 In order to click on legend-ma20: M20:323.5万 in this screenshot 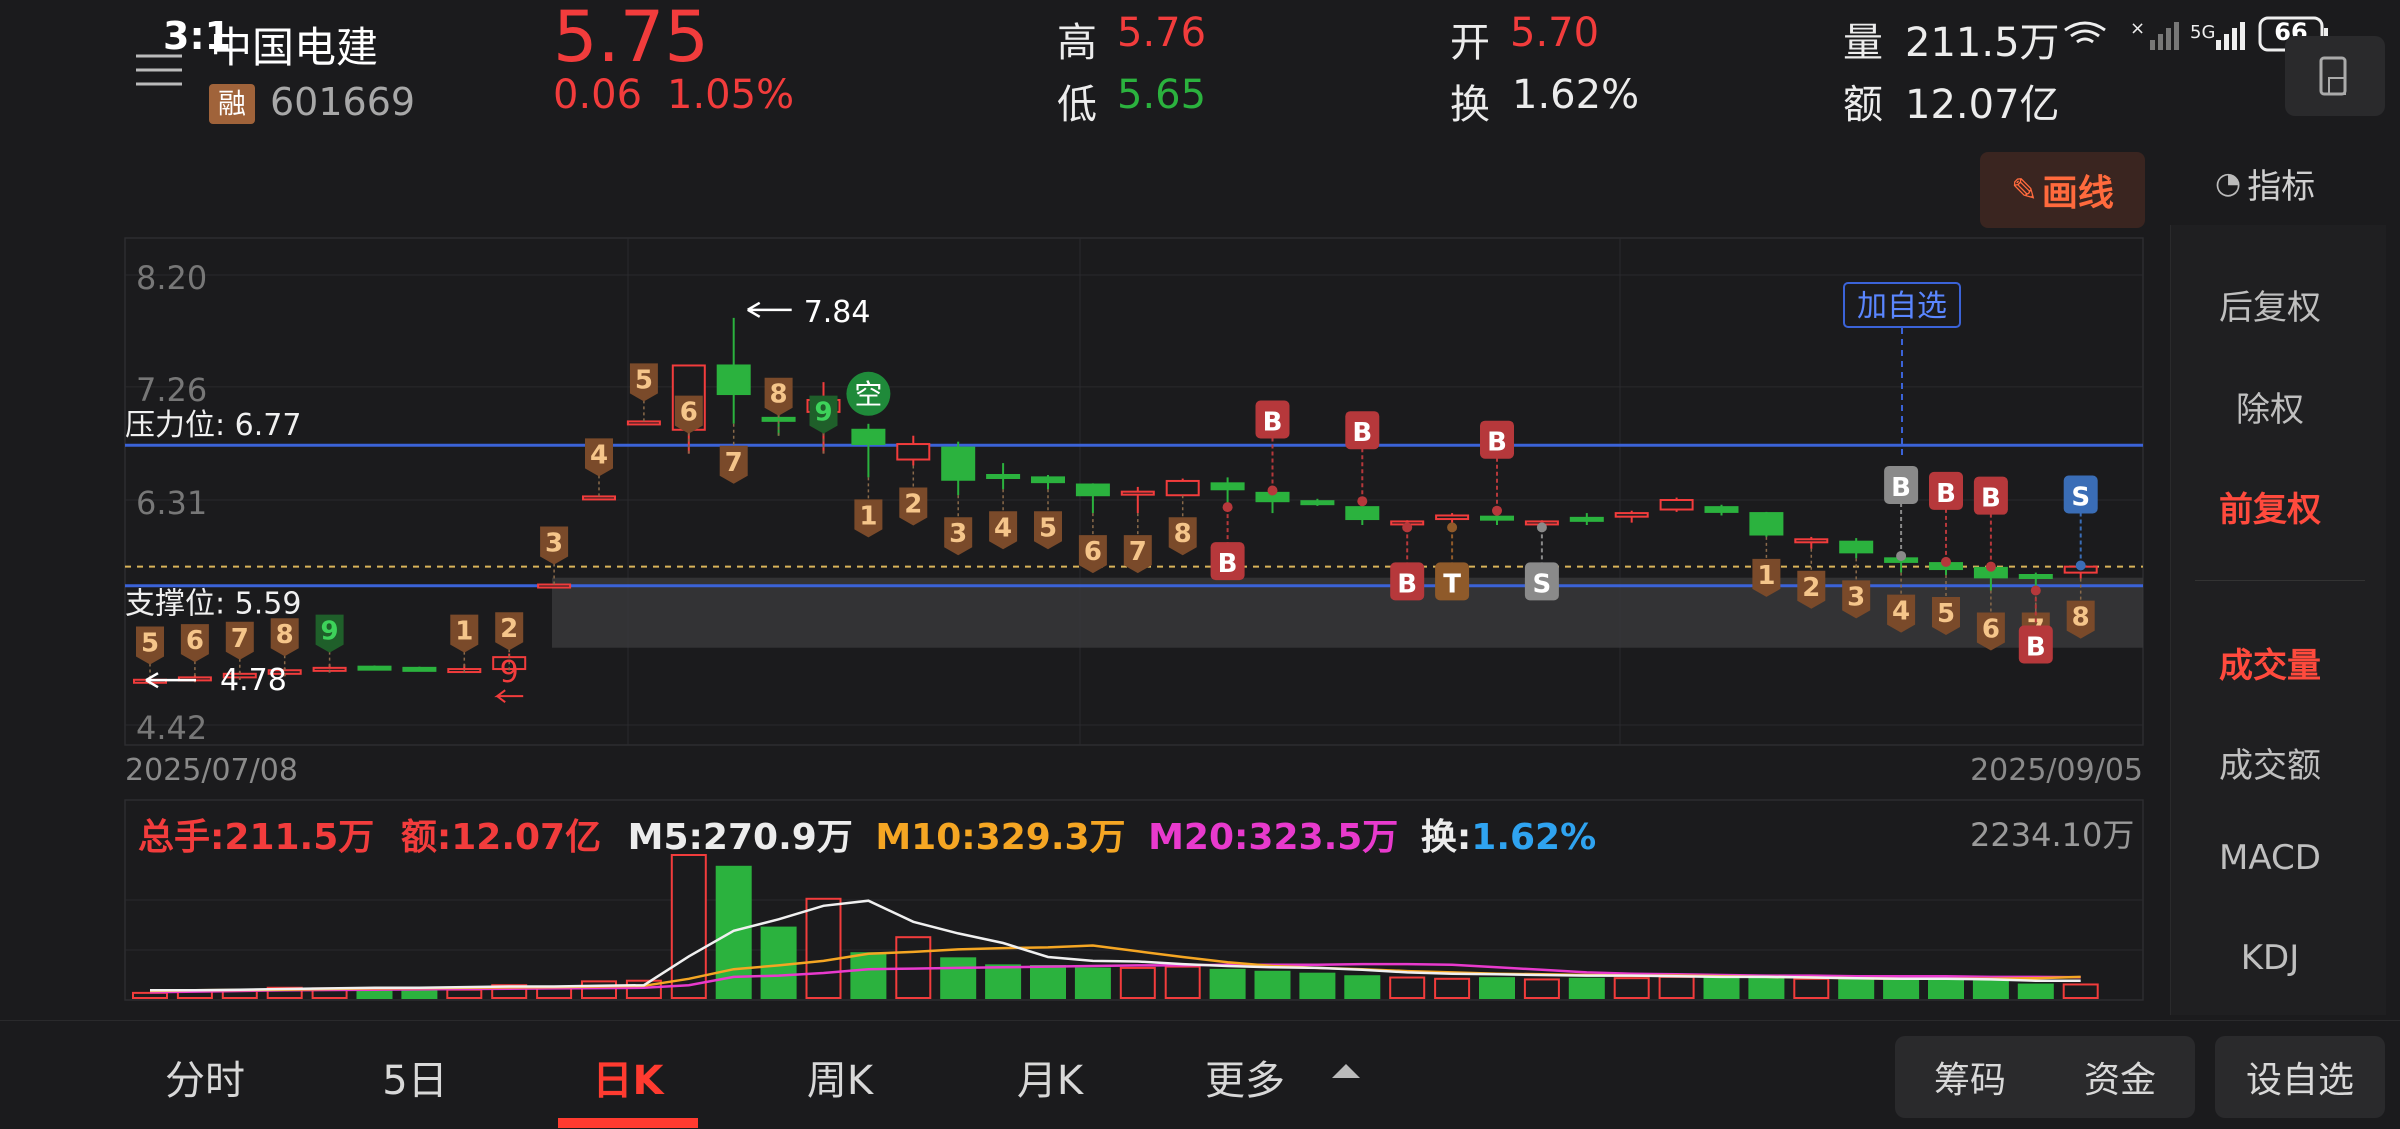, I will do `click(1273, 837)`.